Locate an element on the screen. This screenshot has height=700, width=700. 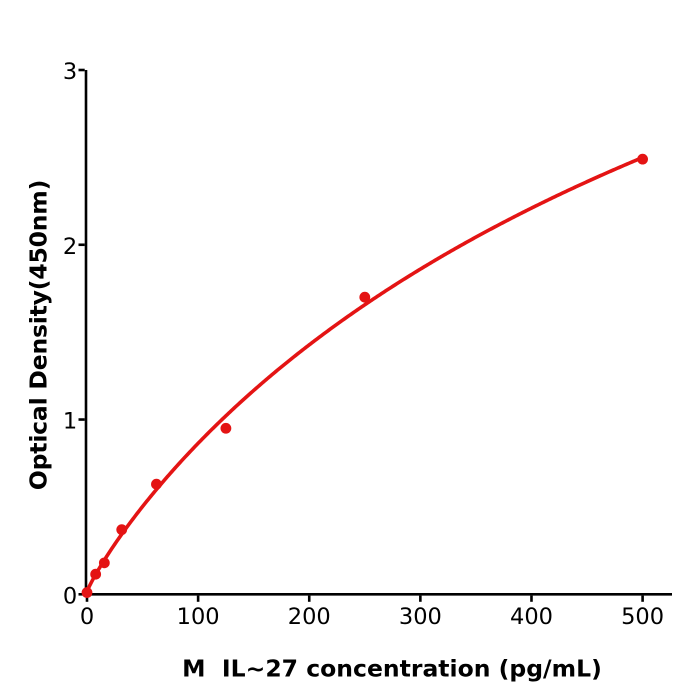
y-tick-label: 1 is located at coordinates (70, 422).